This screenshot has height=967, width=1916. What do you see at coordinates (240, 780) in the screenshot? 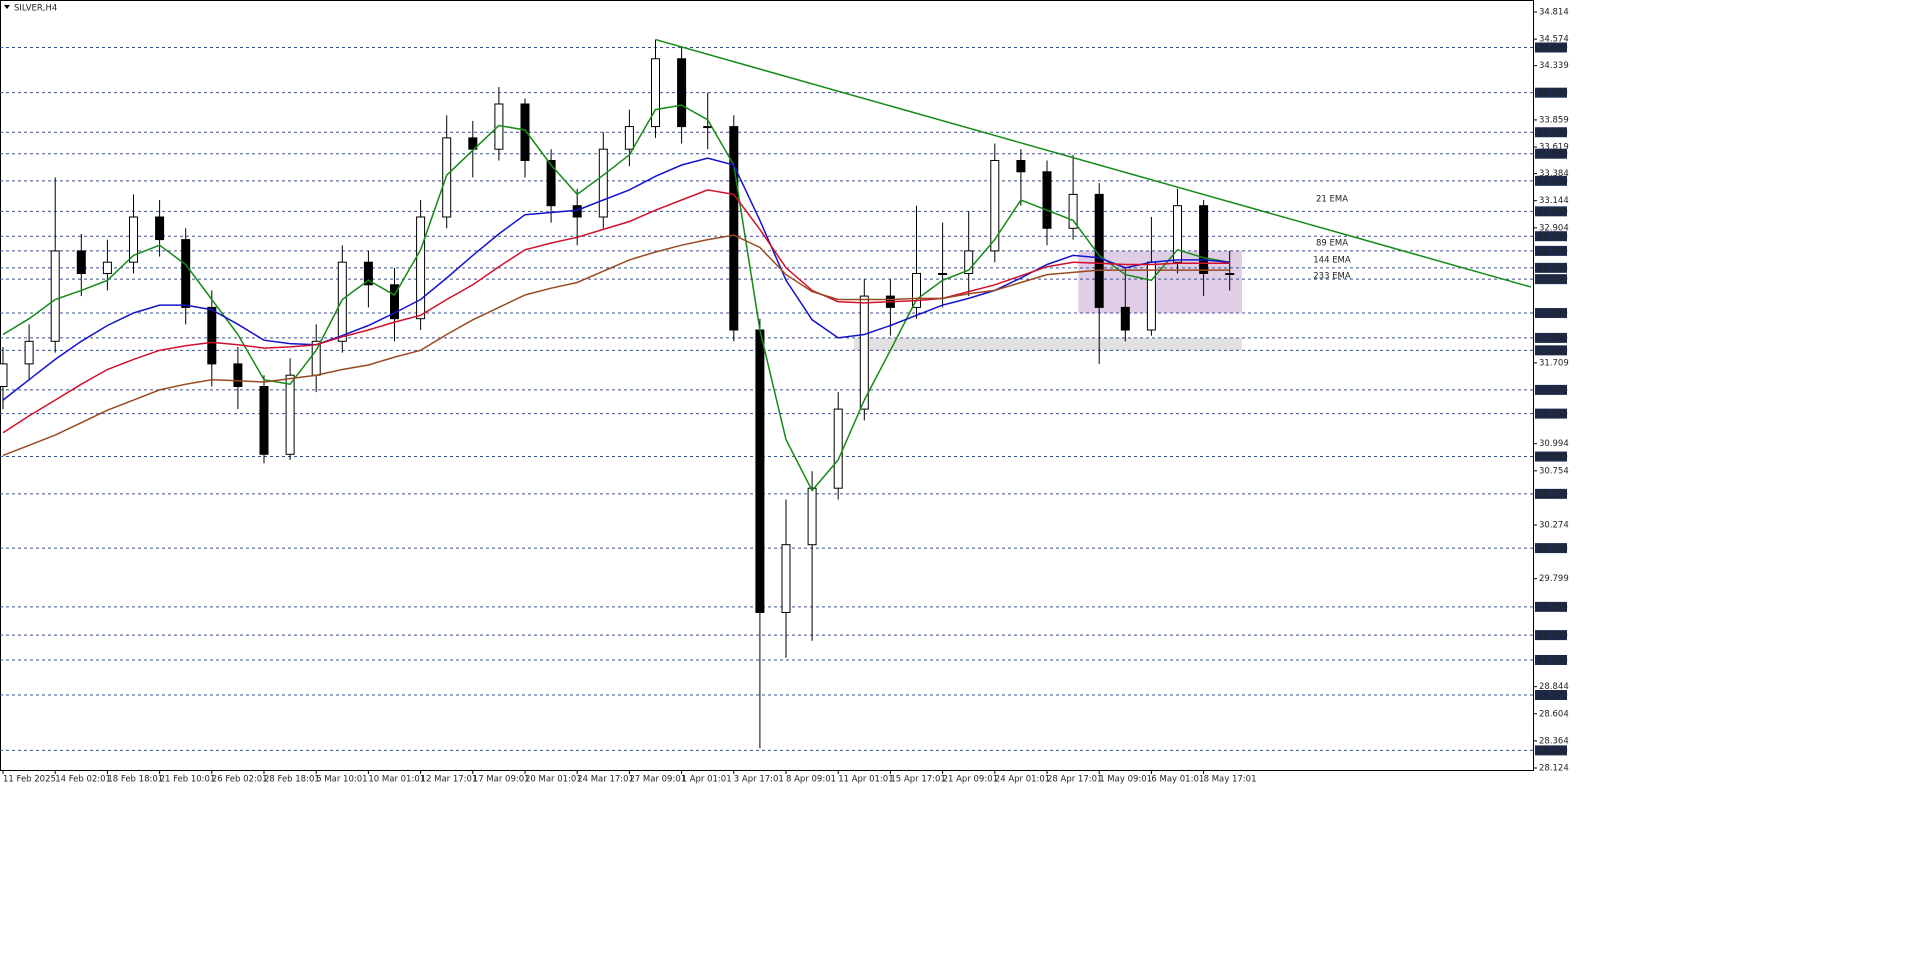
I see `x-tick-label: 26 Feb 02:01` at bounding box center [240, 780].